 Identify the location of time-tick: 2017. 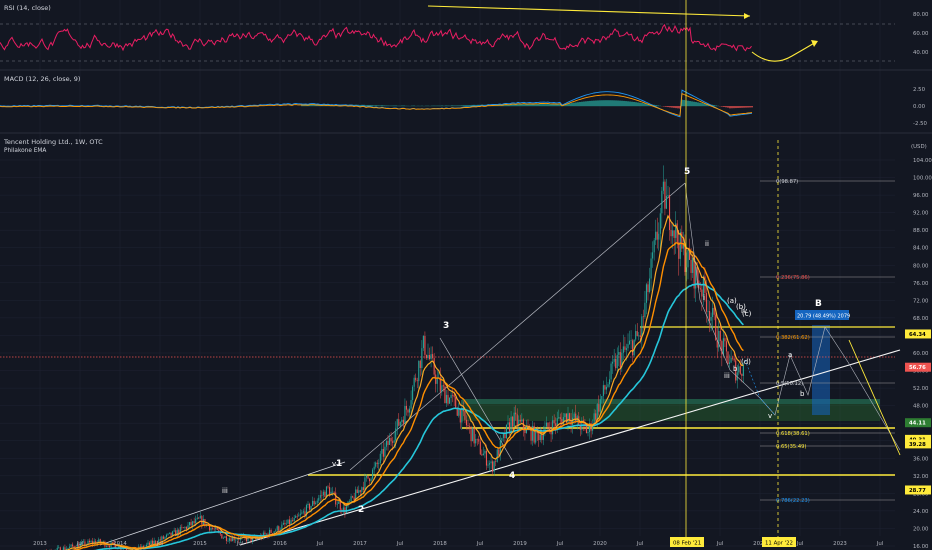
(360, 544).